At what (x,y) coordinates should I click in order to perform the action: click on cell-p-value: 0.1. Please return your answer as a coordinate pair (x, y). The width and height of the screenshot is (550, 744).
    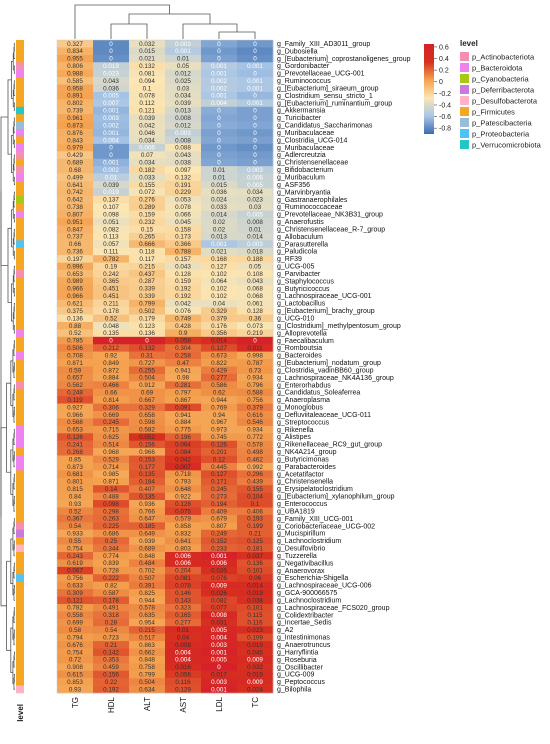
    Looking at the image, I should click on (255, 504).